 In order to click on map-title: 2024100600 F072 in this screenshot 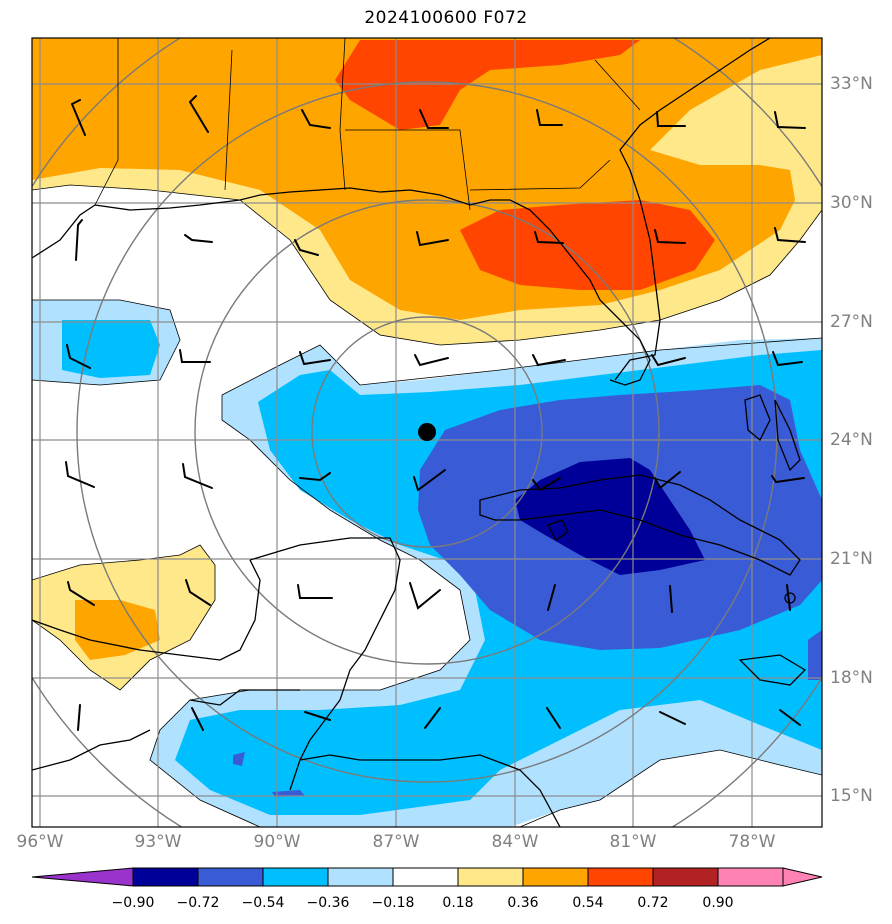, I will do `click(446, 18)`.